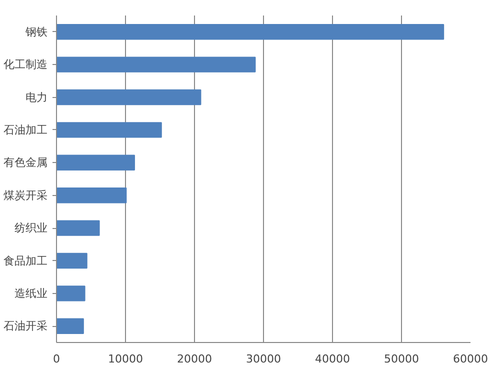 The width and height of the screenshot is (500, 370). I want to click on x-tick-label: 30000, so click(264, 359).